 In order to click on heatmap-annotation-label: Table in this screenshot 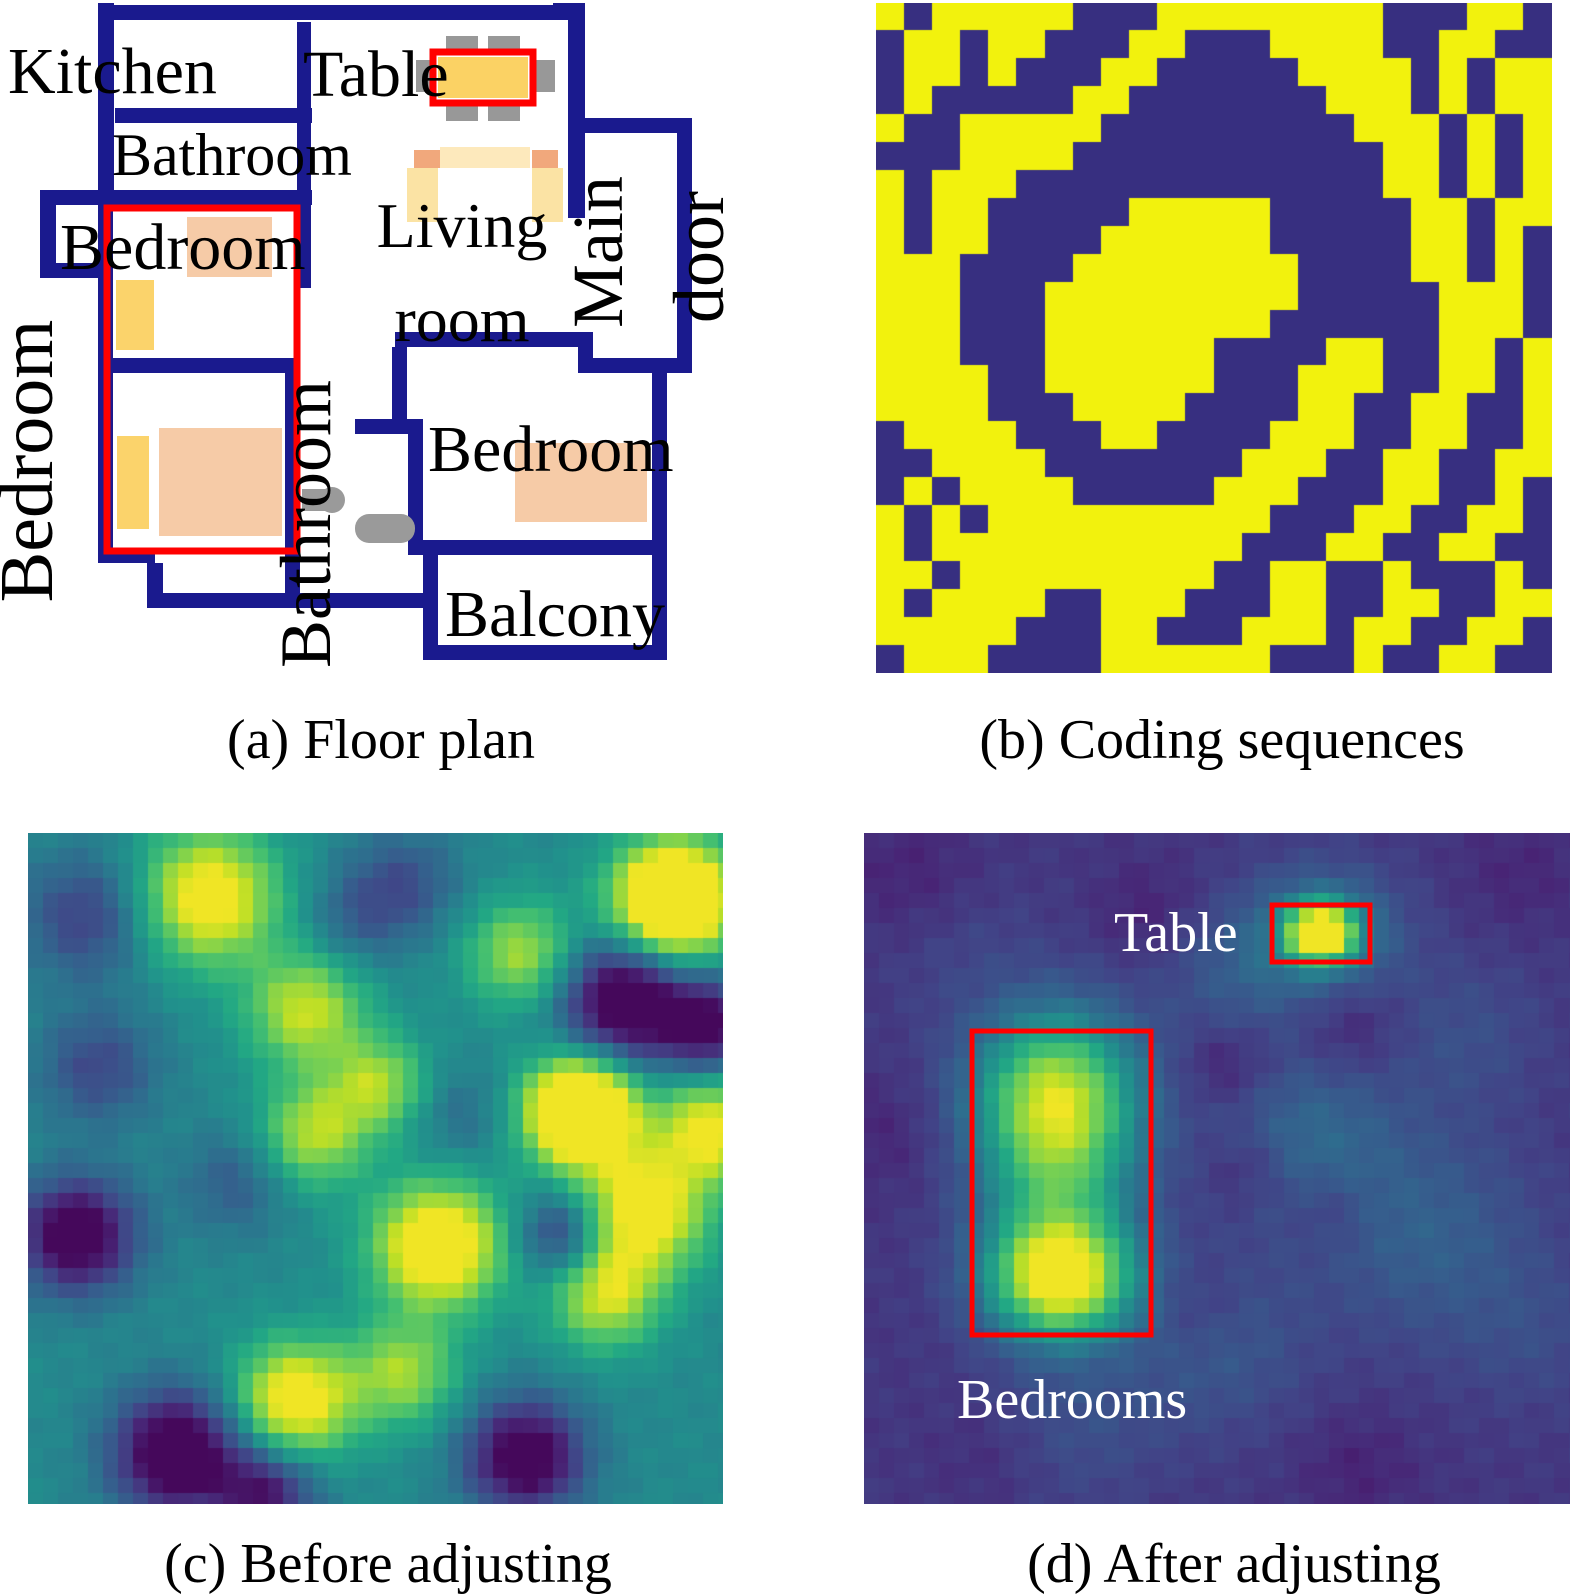, I will do `click(1176, 933)`.